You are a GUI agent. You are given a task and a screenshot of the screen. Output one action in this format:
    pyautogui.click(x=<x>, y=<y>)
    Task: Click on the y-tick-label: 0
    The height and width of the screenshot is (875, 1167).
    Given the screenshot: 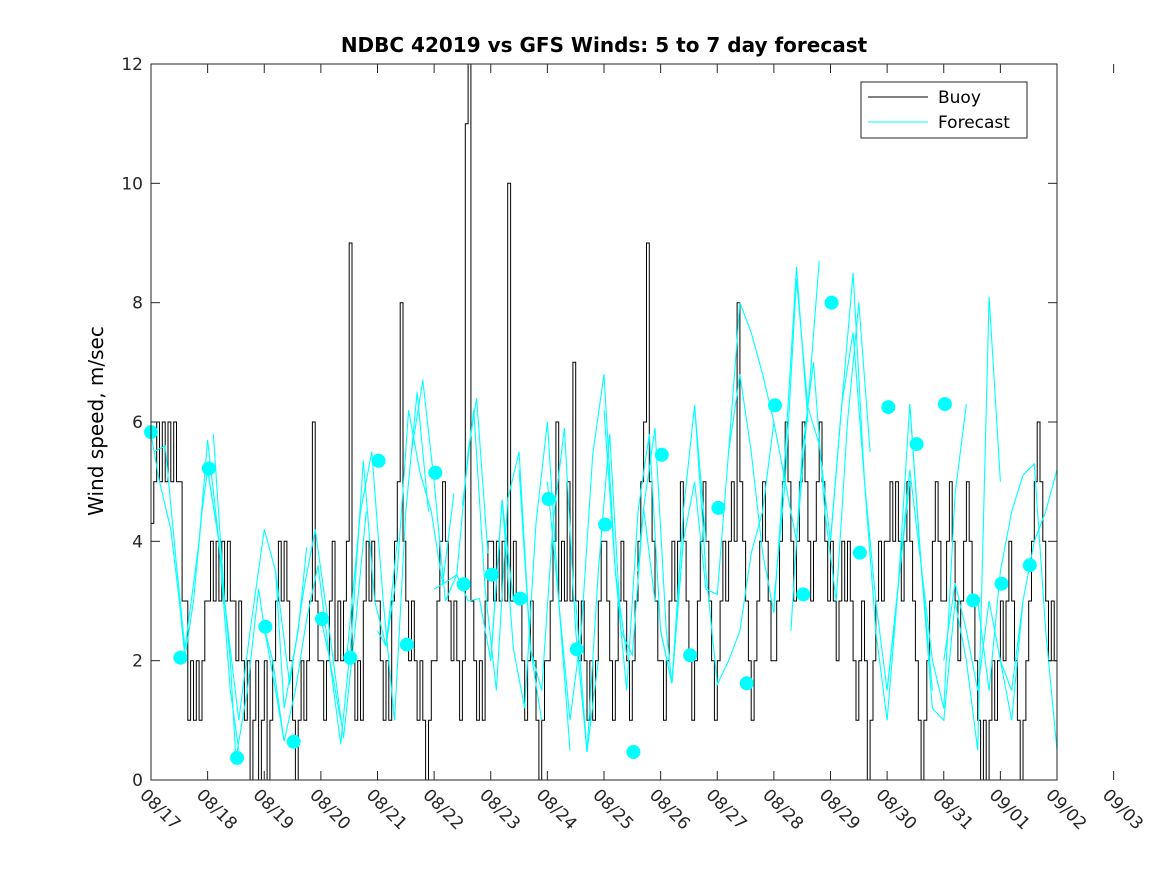 What is the action you would take?
    pyautogui.click(x=137, y=781)
    